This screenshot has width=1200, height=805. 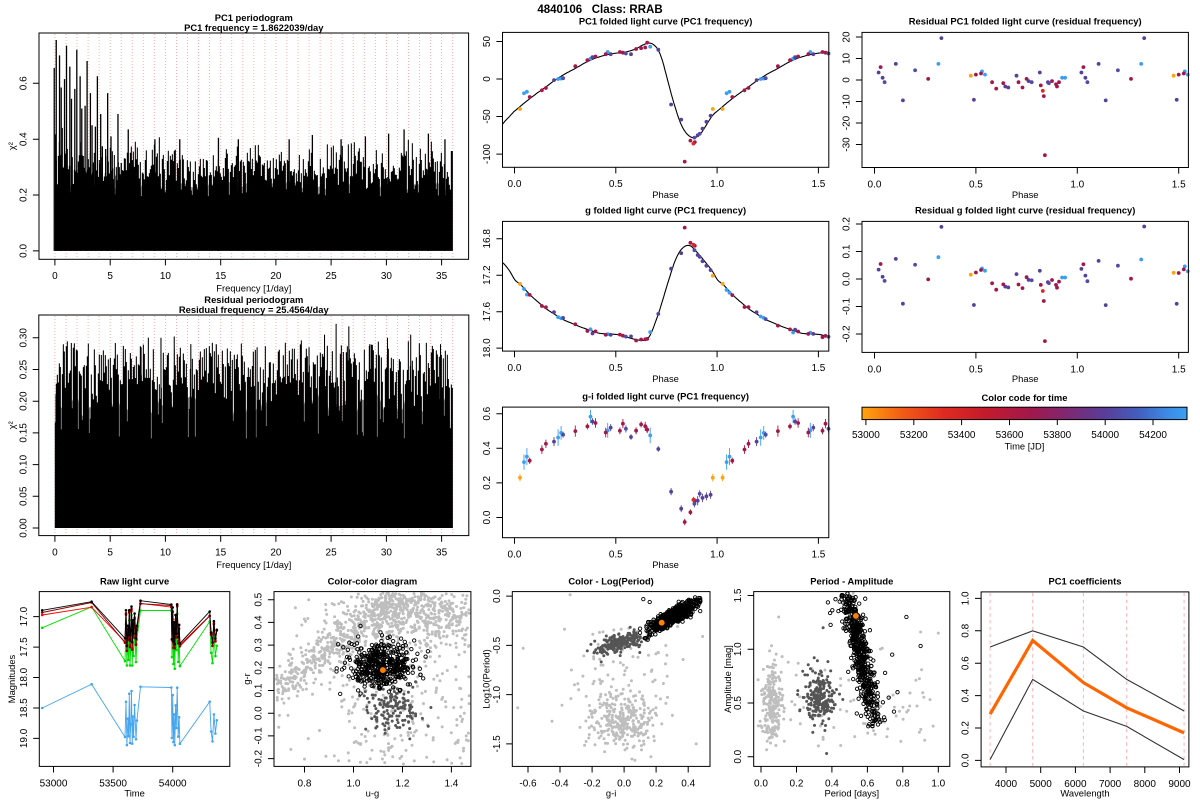 I want to click on svg-text: 4000, so click(x=1006, y=784).